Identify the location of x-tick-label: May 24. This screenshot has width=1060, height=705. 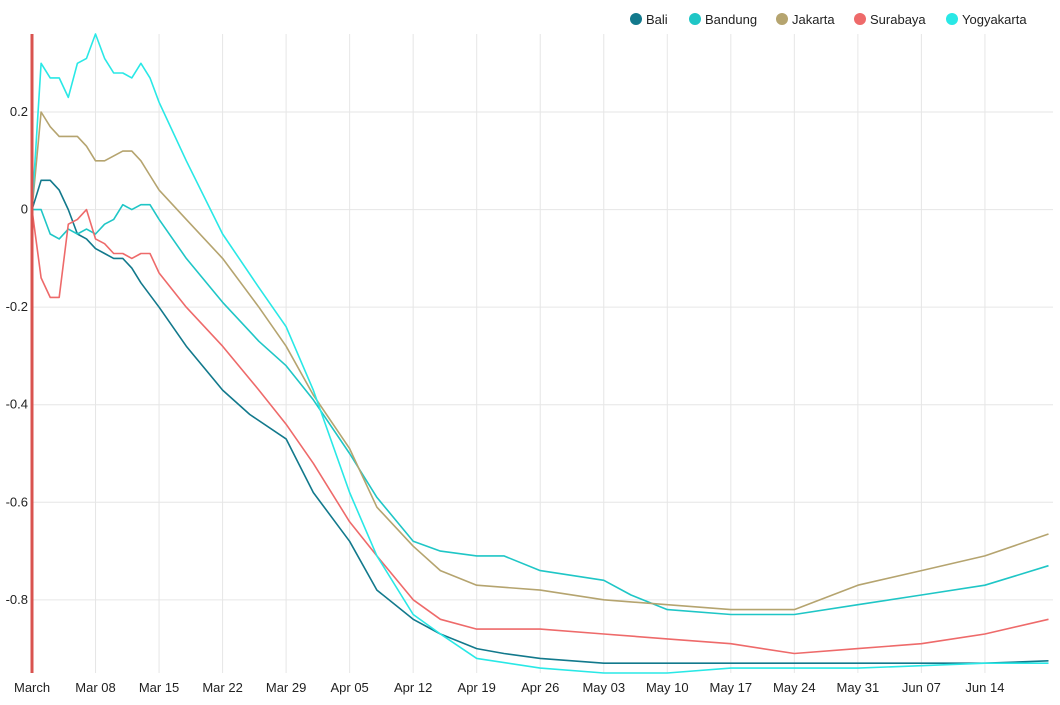
(794, 687).